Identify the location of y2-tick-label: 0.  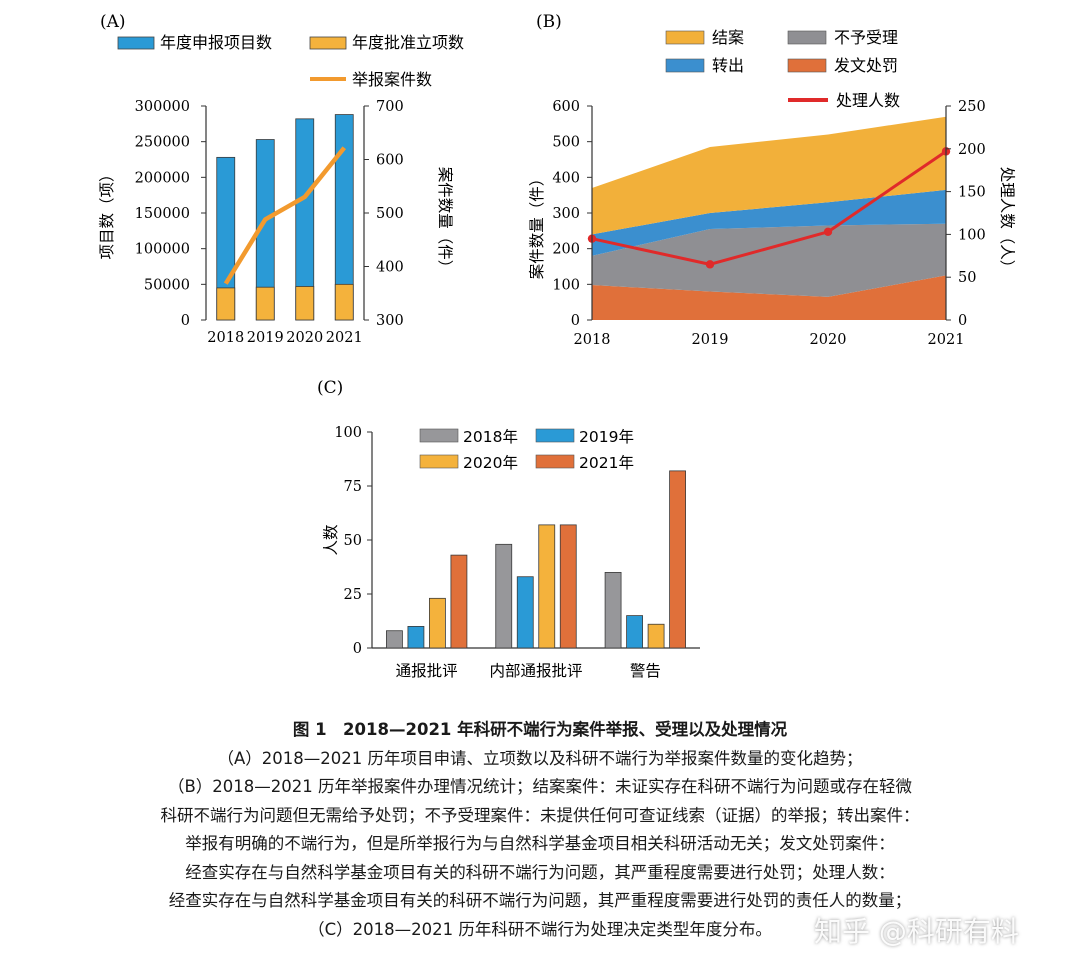
(962, 321).